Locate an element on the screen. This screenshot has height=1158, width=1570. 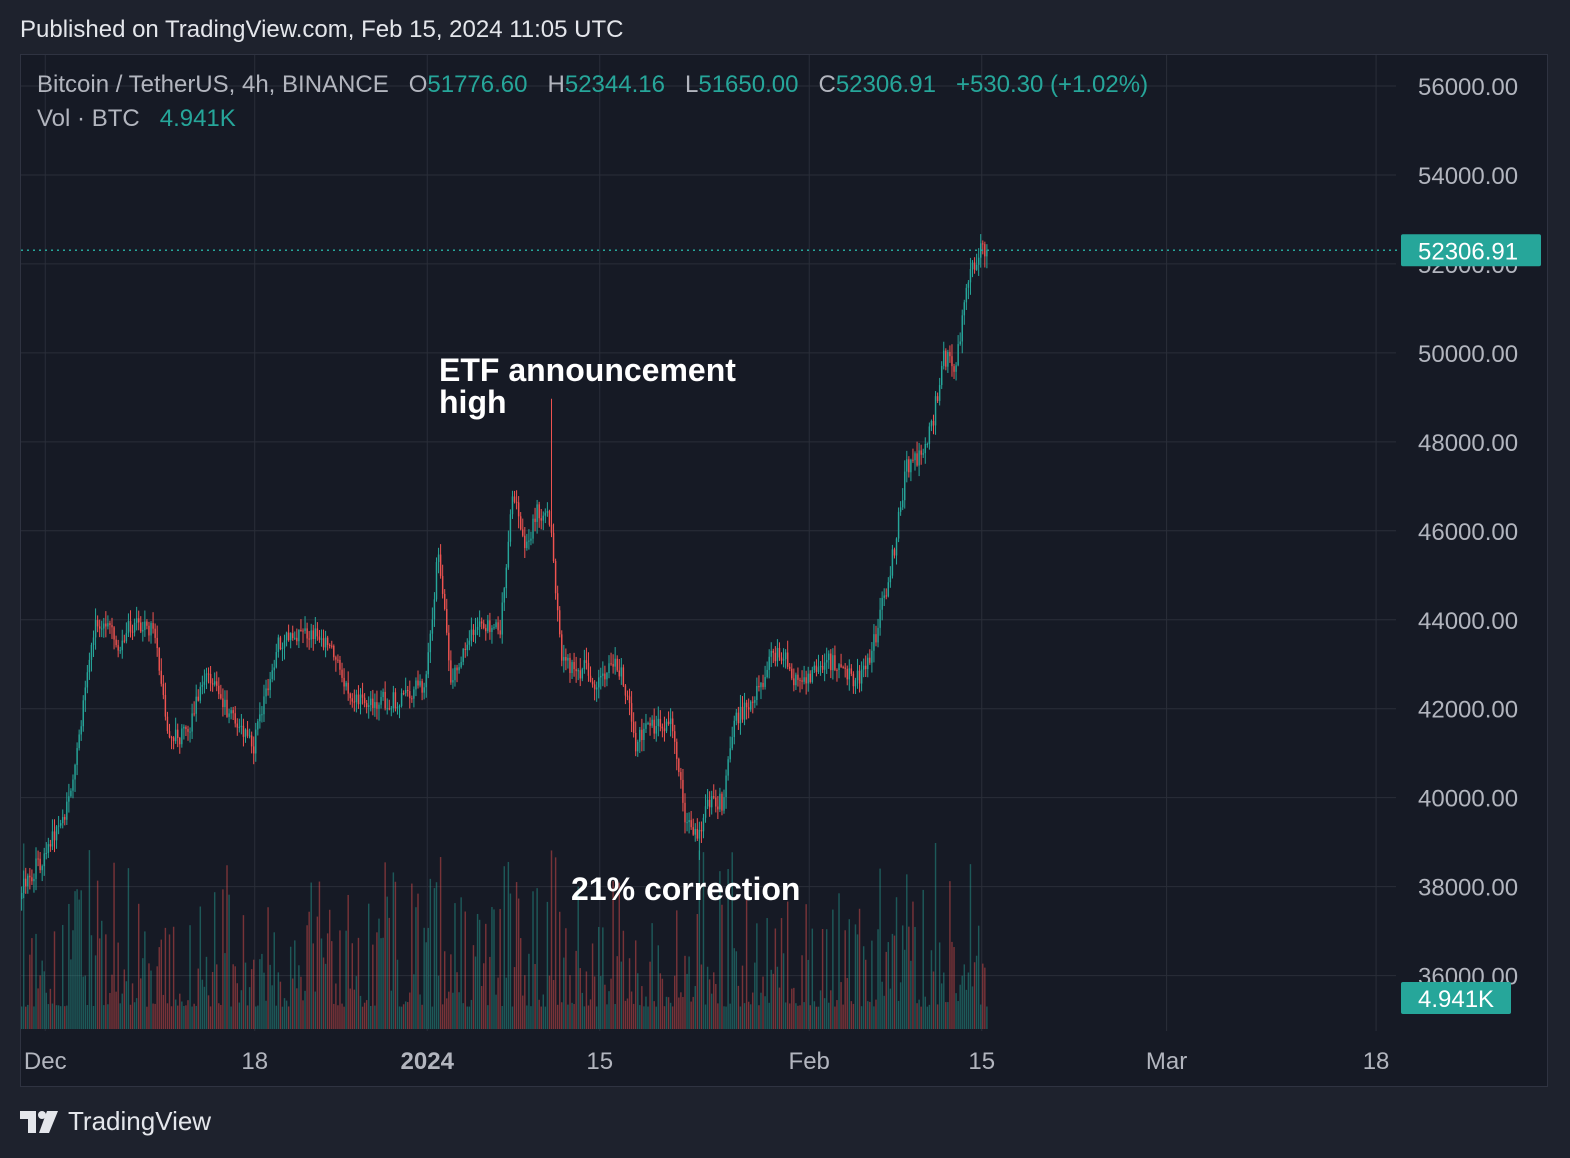
tradingview-brand: TradingView is located at coordinates (115, 1121).